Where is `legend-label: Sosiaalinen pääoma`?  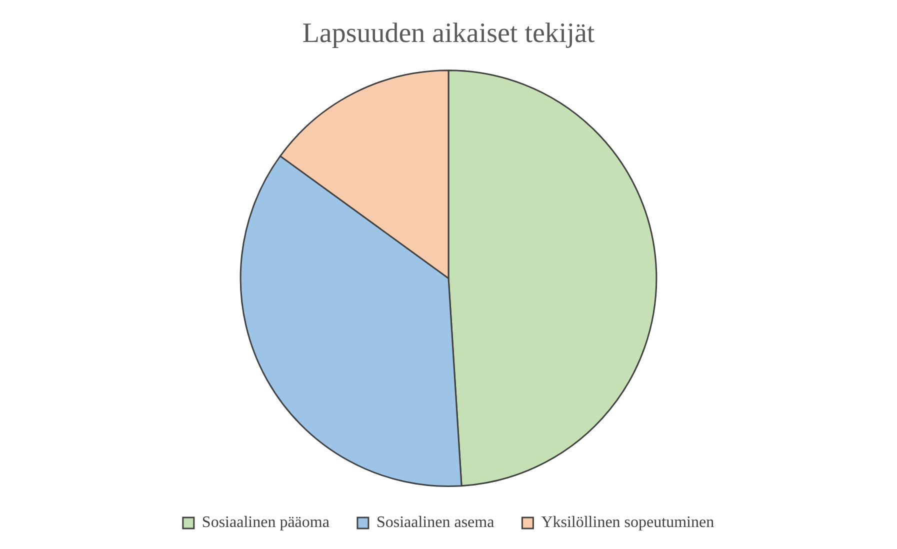
legend-label: Sosiaalinen pääoma is located at coordinates (266, 523).